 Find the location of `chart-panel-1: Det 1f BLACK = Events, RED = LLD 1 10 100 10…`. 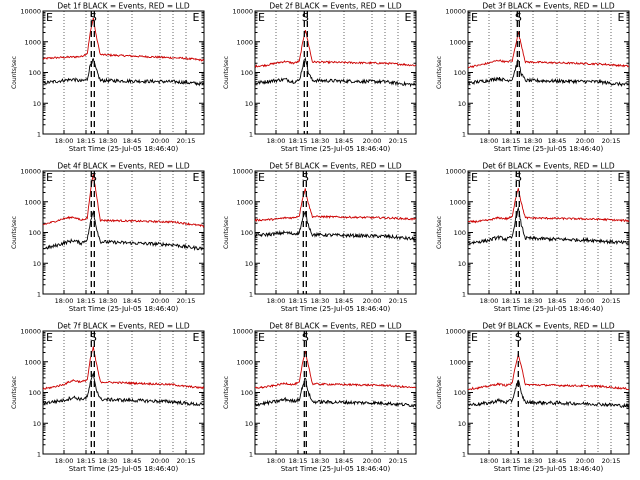

chart-panel-1: Det 1f BLACK = Events, RED = LLD 1 10 100 10… is located at coordinates (108, 77).